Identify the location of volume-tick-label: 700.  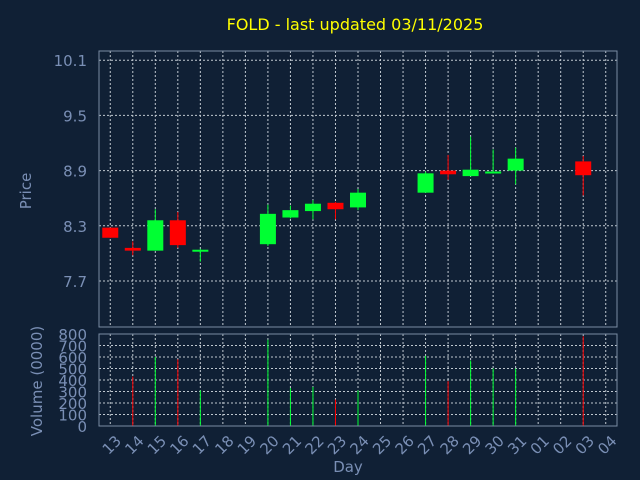
(72, 347).